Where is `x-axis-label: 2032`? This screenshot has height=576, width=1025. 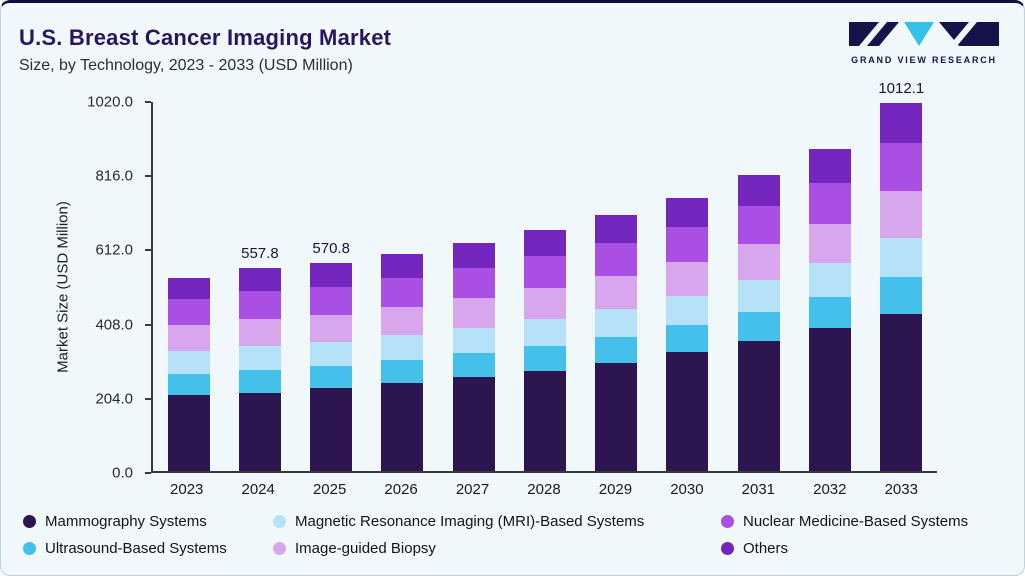 x-axis-label: 2032 is located at coordinates (830, 489).